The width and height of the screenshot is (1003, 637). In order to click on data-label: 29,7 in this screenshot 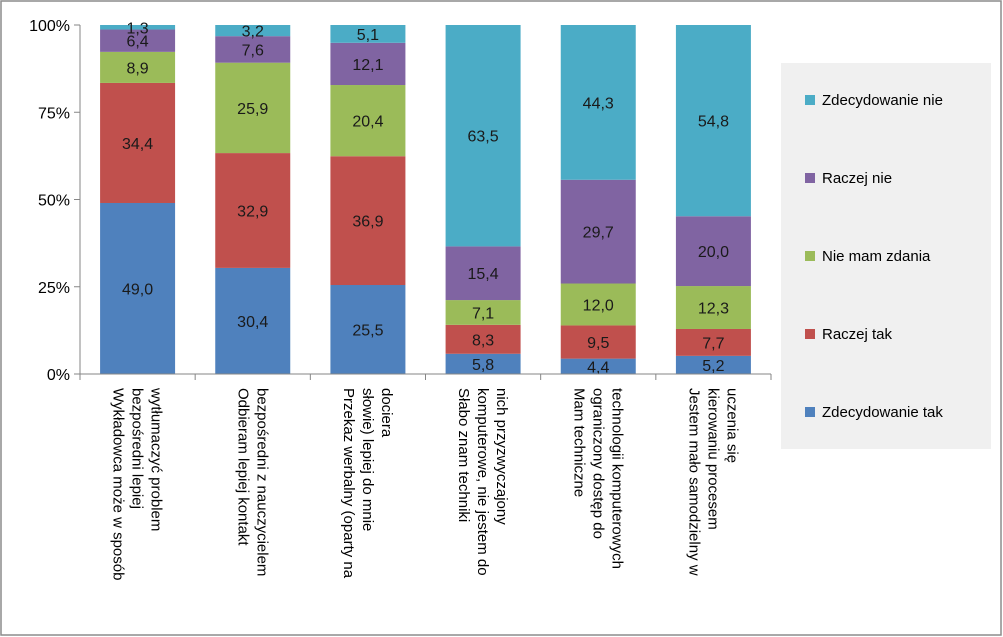, I will do `click(598, 233)`.